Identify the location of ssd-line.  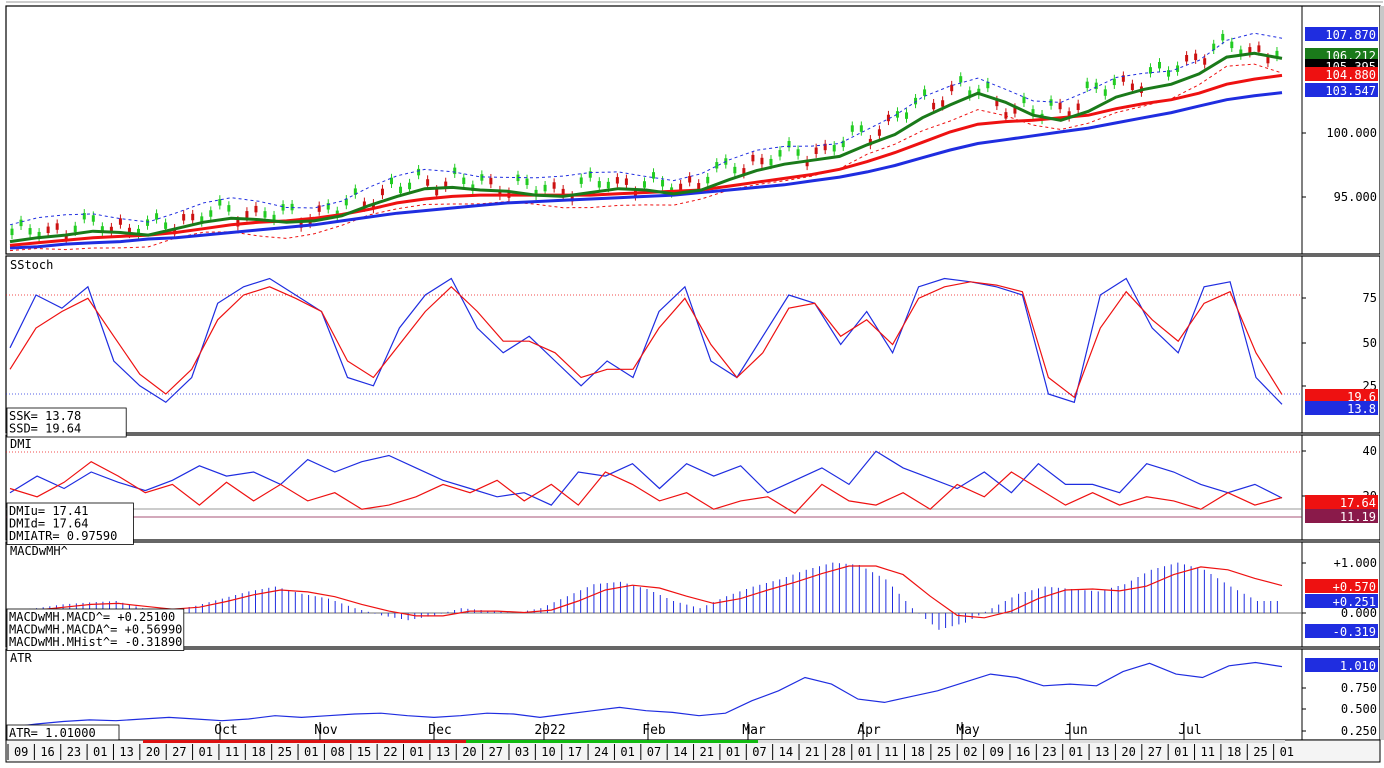
(646, 340).